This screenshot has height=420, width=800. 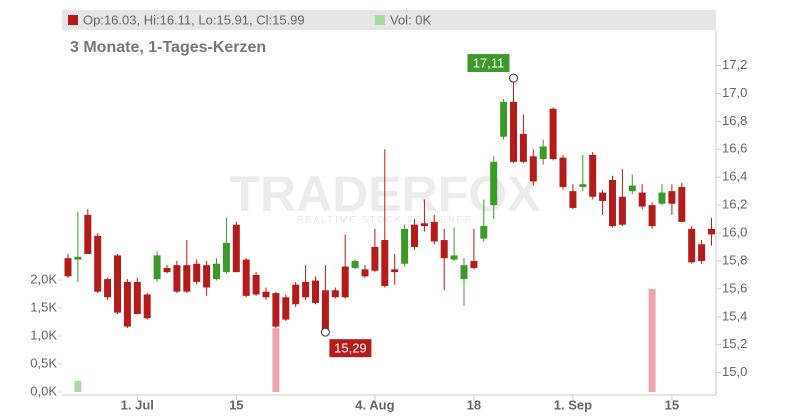 What do you see at coordinates (411, 19) in the screenshot?
I see `legend-volume: Vol: 0K` at bounding box center [411, 19].